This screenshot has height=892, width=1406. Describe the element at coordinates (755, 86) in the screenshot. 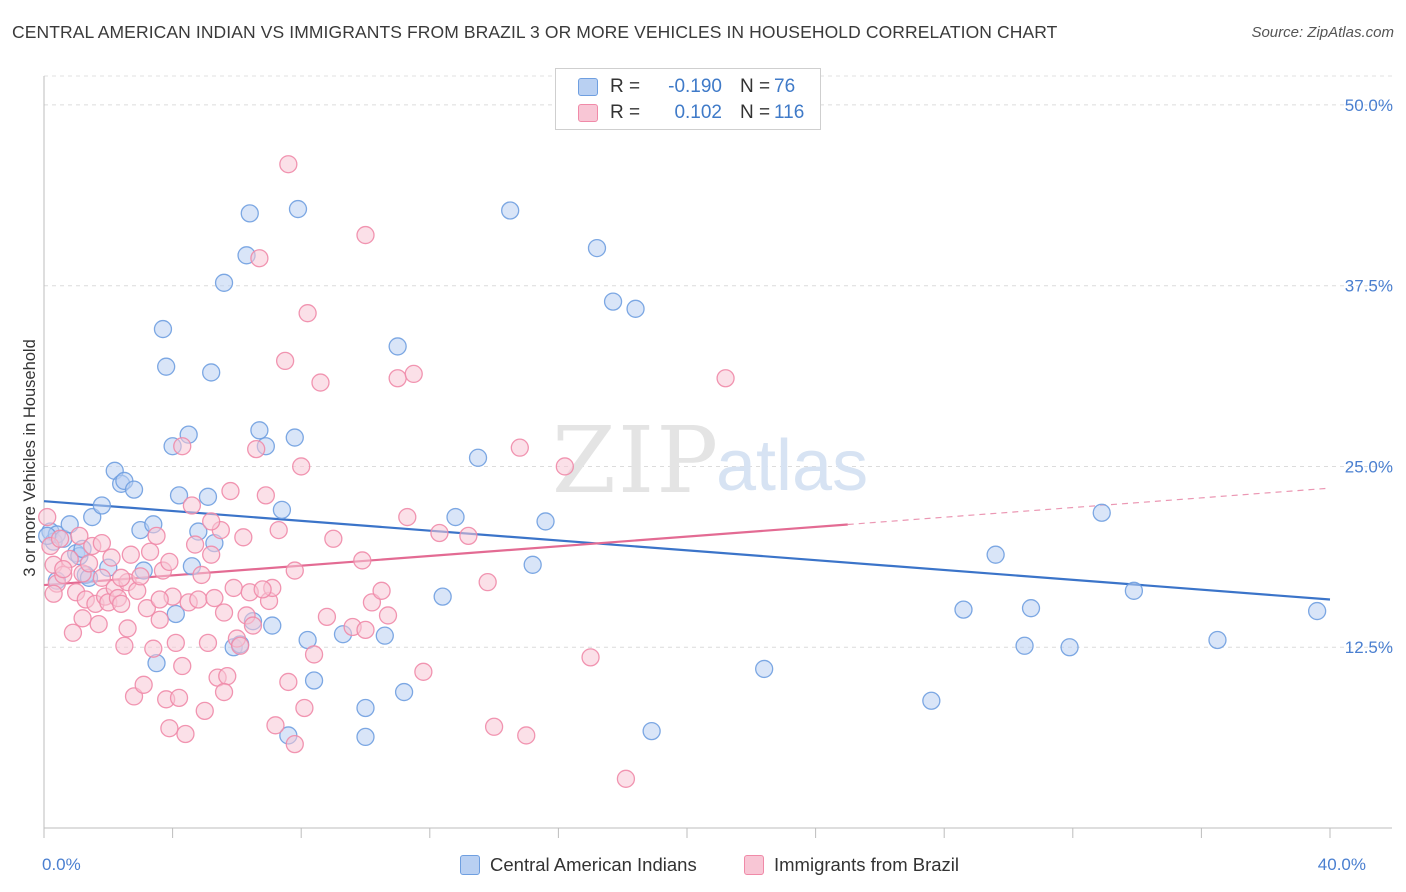

I see `n-label: N =` at that location.